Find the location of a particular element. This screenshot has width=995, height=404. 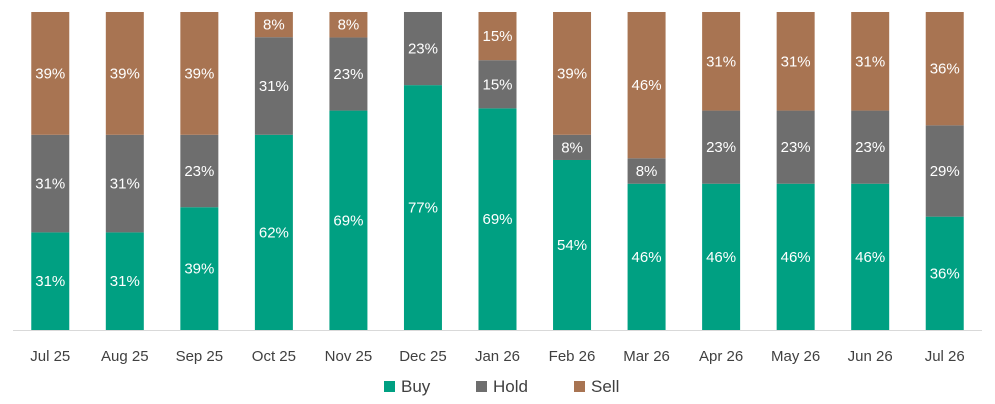

data-label-buy-1: 31% is located at coordinates (125, 281).